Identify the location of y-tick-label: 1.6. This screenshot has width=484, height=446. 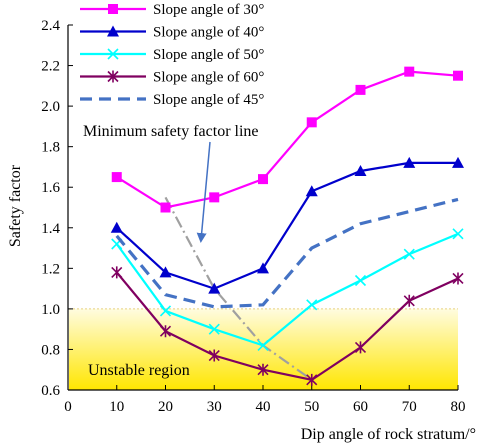
(50, 188).